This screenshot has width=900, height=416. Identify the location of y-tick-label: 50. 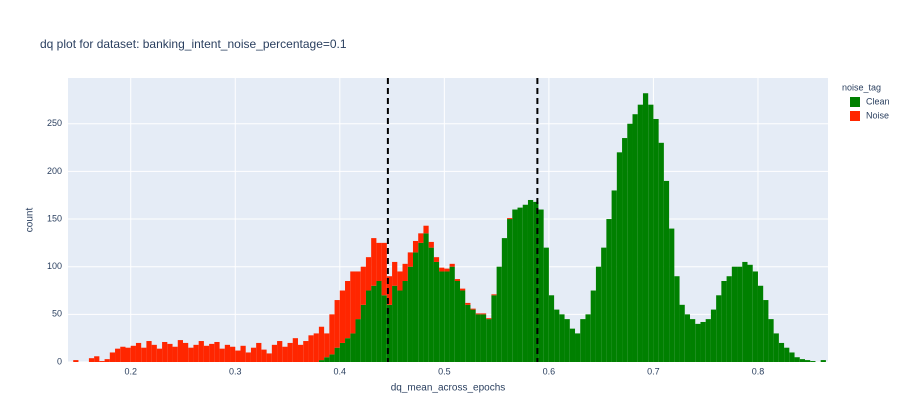
(57, 314).